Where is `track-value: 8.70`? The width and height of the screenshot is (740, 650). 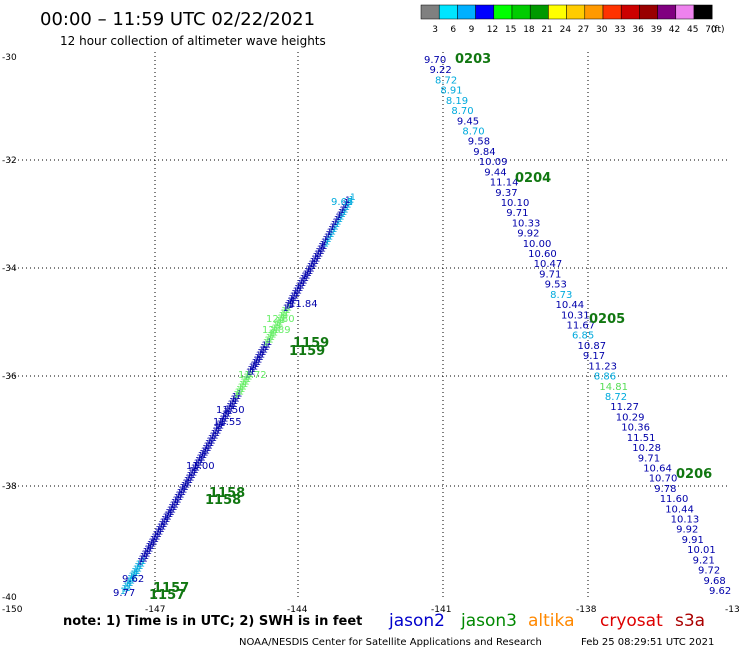
track-value: 8.70 is located at coordinates (473, 132).